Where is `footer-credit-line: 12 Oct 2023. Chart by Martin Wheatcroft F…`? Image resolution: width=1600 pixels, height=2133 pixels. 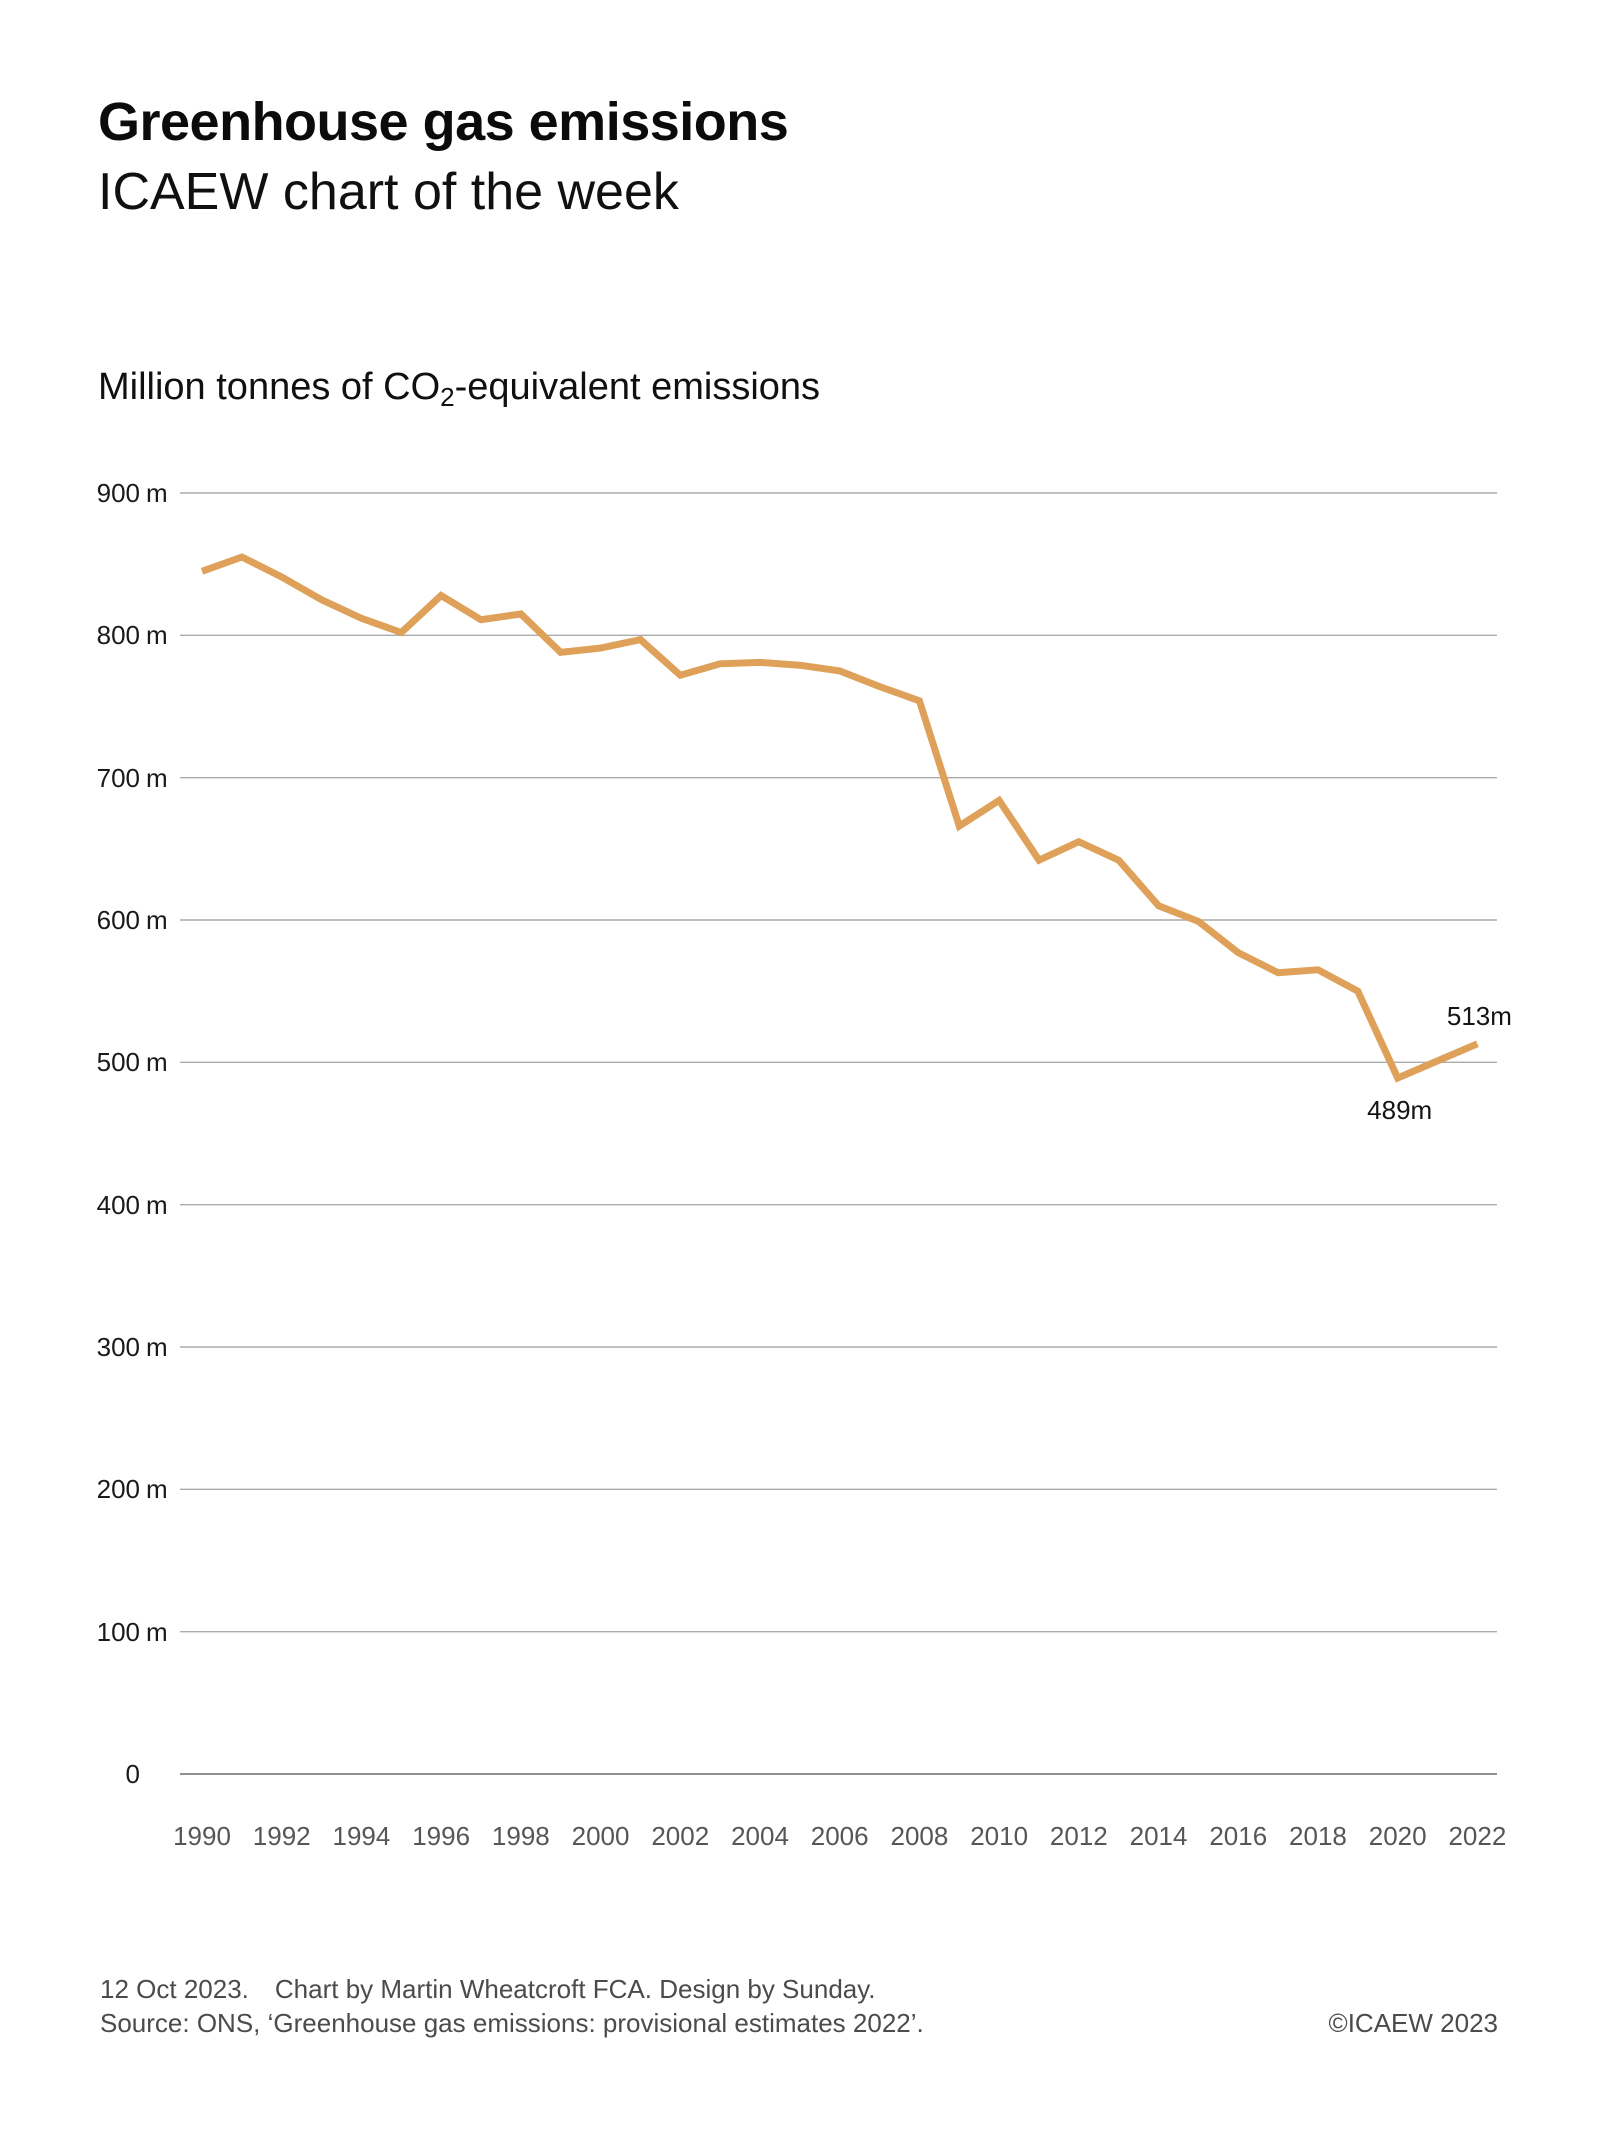 footer-credit-line: 12 Oct 2023. Chart by Martin Wheatcroft F… is located at coordinates (488, 1989).